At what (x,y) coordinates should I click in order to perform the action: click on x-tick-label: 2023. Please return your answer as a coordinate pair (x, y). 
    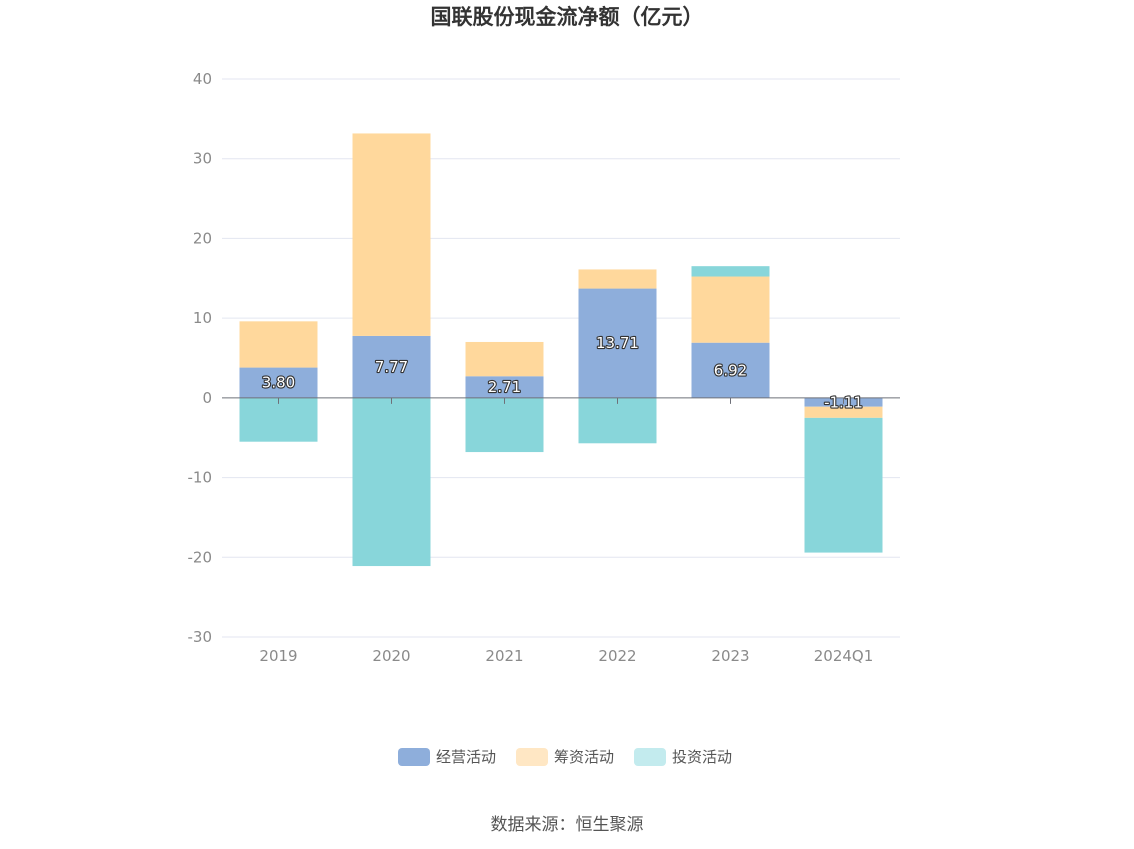
    Looking at the image, I should click on (730, 656).